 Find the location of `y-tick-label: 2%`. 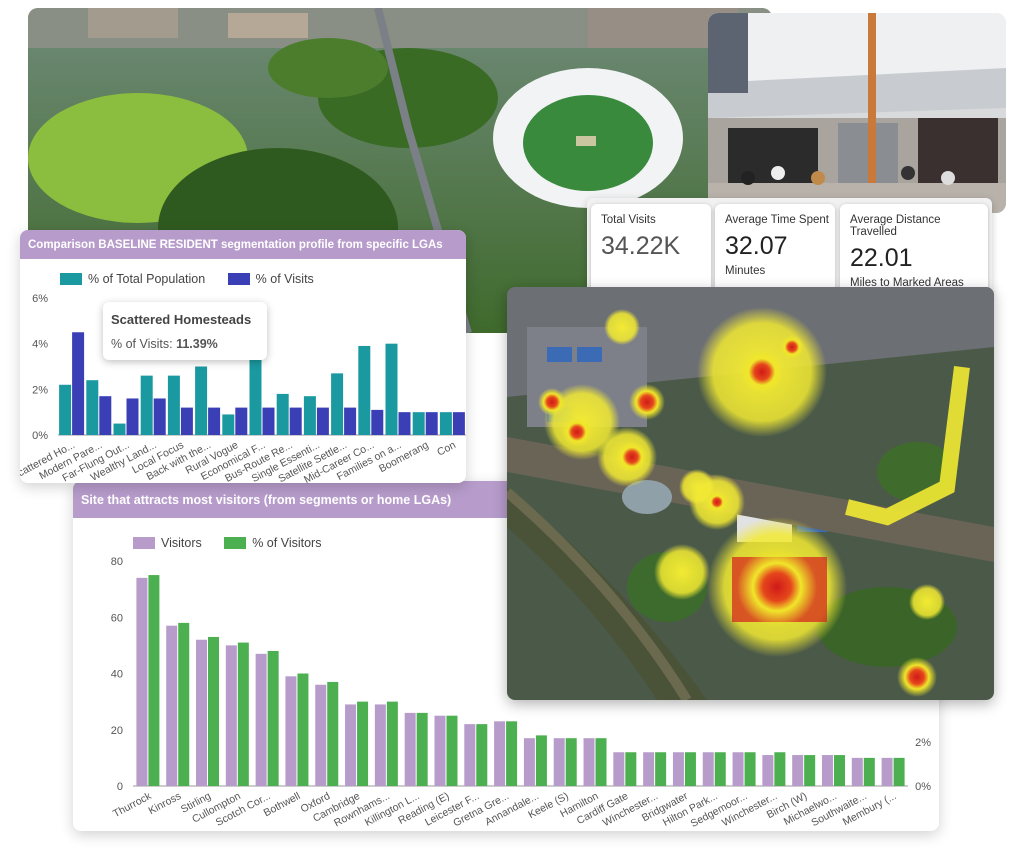

y-tick-label: 2% is located at coordinates (40, 390).